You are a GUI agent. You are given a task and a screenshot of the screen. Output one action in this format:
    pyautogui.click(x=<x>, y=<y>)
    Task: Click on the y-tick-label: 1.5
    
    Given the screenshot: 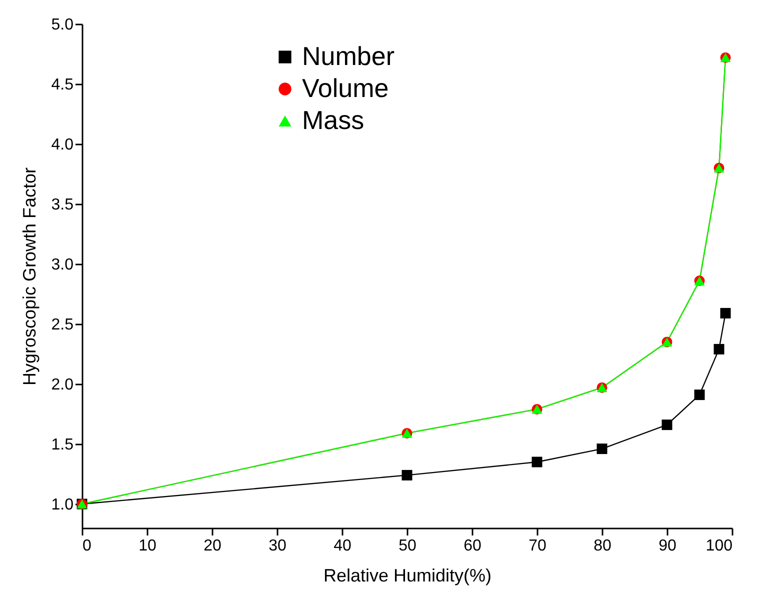 What is the action you would take?
    pyautogui.click(x=62, y=445)
    